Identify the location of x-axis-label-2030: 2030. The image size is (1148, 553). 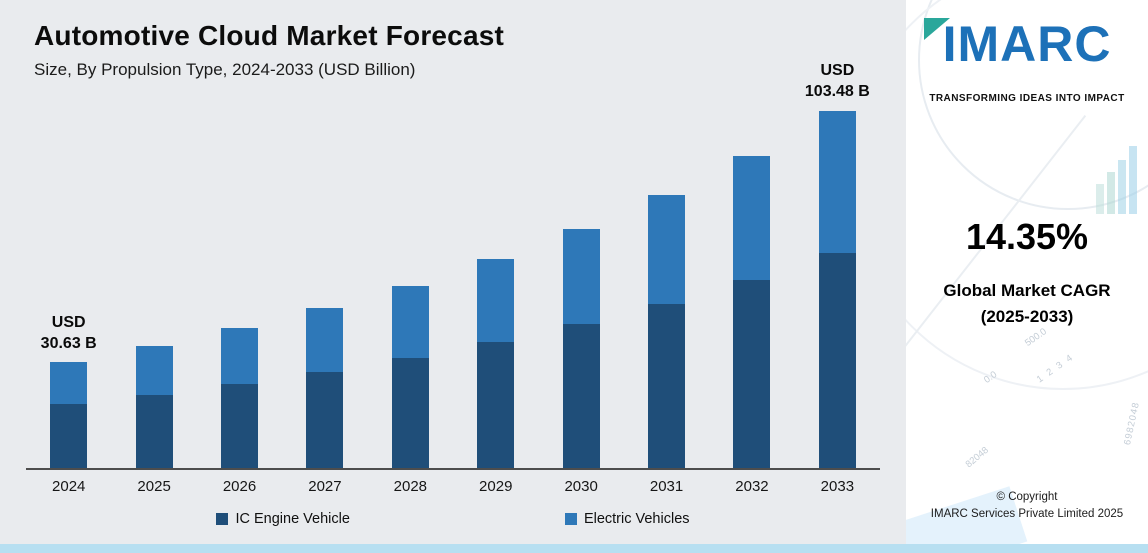
(581, 486).